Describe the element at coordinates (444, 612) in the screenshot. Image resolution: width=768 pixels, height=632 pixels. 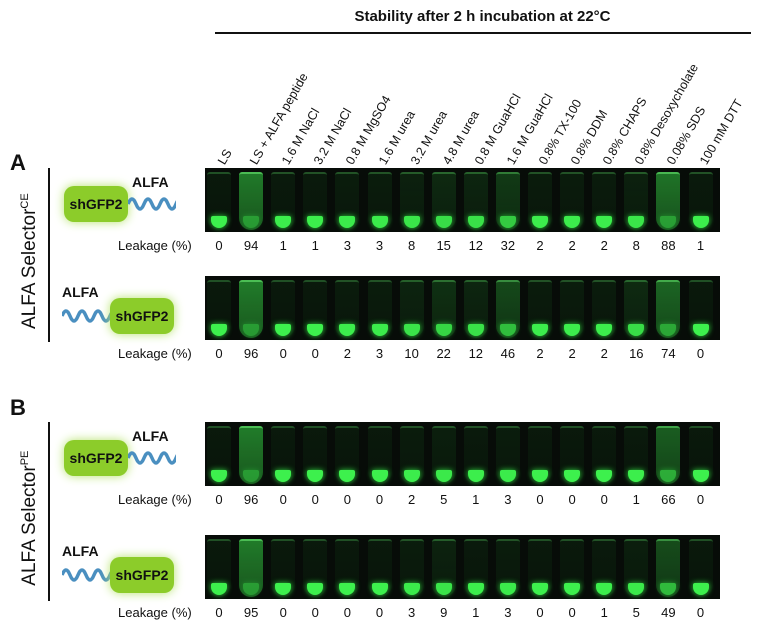
I see `leakage-value: 9` at that location.